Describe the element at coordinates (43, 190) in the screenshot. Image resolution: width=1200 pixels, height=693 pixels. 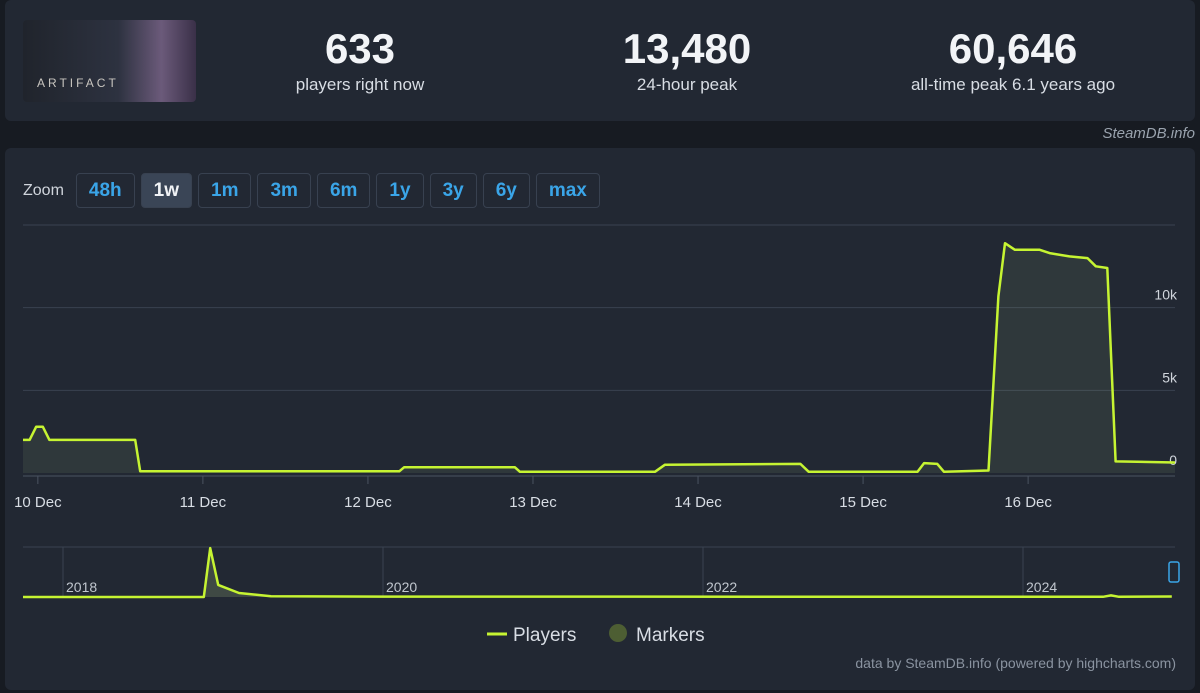
I see `zoom-label: Zoom` at that location.